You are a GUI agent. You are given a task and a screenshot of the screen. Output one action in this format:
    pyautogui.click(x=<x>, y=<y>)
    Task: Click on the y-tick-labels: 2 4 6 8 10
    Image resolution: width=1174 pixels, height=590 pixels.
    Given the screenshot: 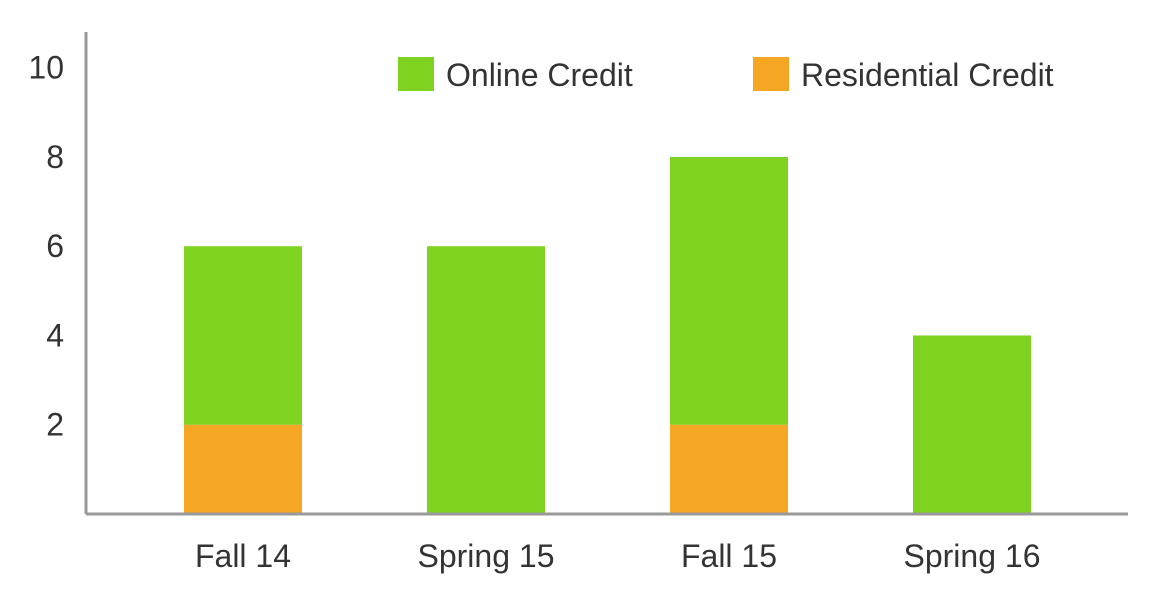 What is the action you would take?
    pyautogui.click(x=46, y=246)
    